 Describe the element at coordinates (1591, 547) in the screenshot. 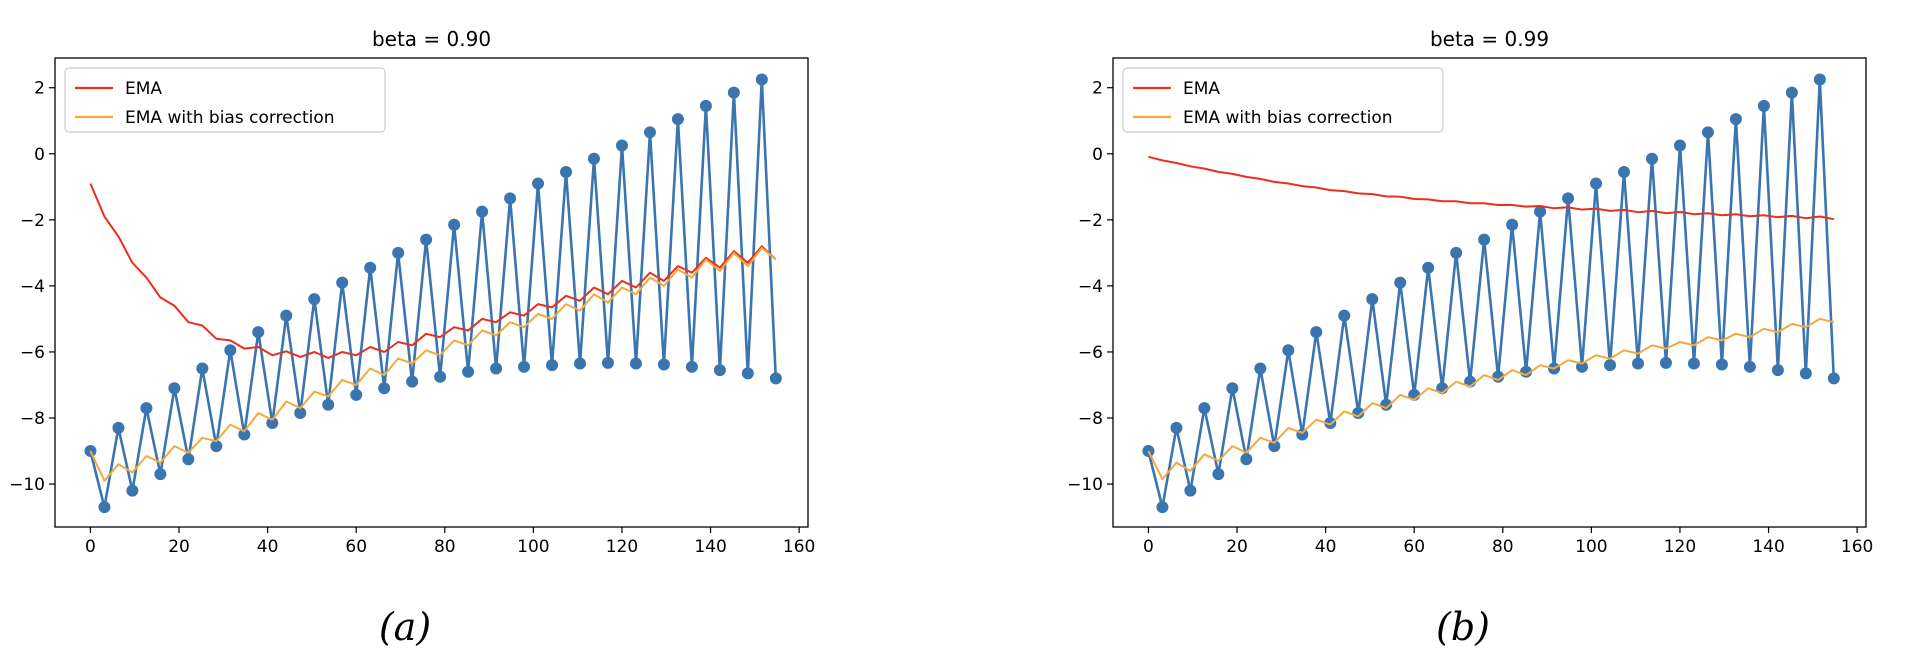

I see `x-tick-label: 100` at that location.